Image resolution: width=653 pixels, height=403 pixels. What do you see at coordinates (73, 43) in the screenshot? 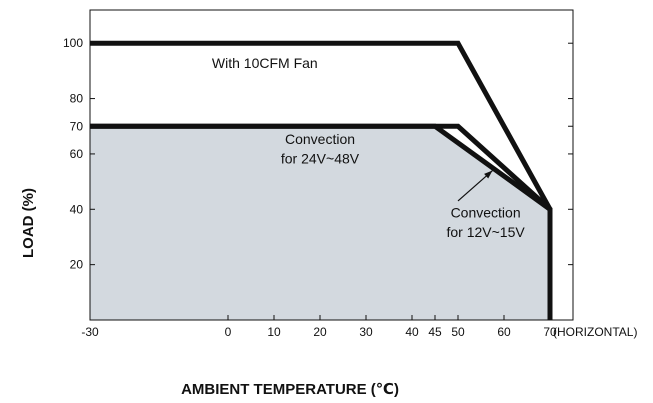
I see `y-tick-label: 100` at bounding box center [73, 43].